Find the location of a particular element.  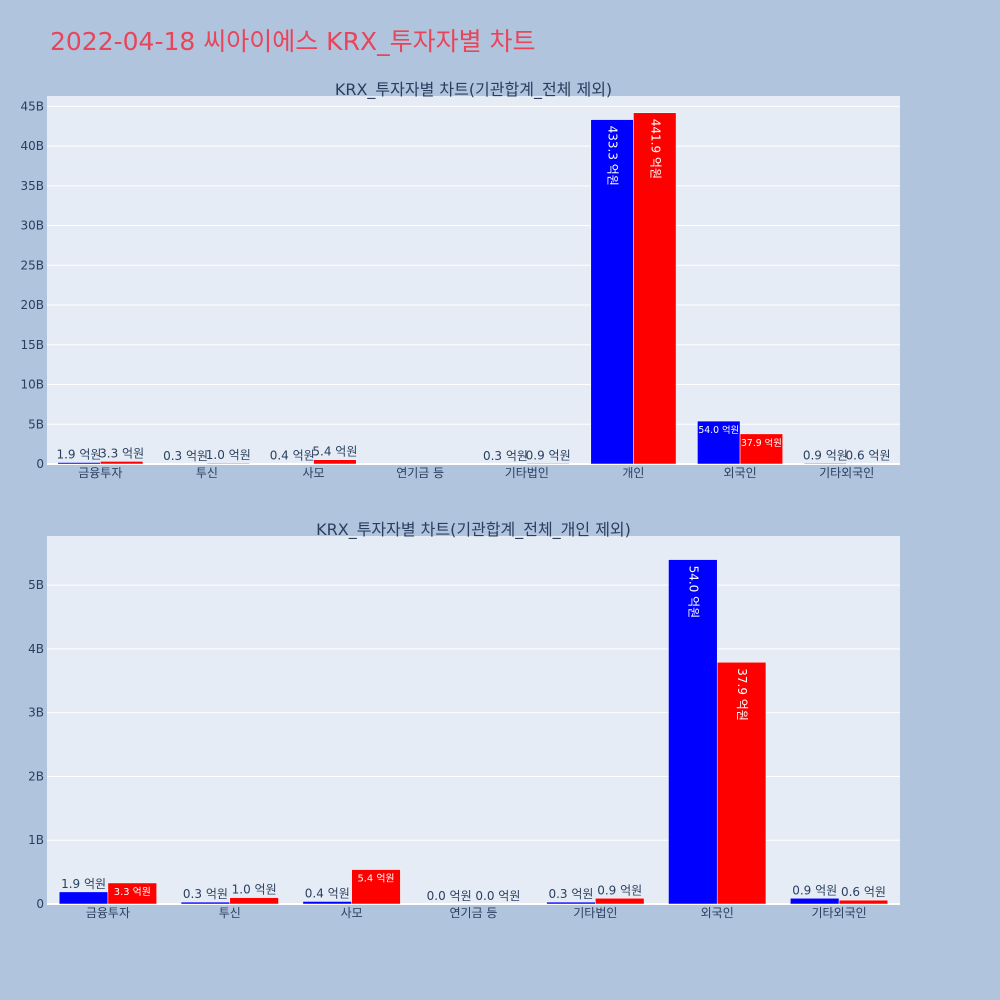

y-tick-label: 45B is located at coordinates (32, 106).